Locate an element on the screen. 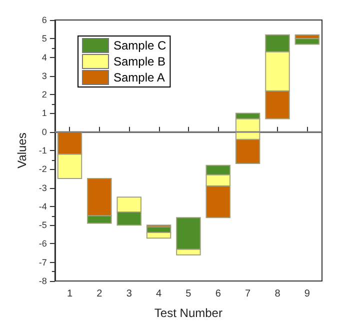 Image resolution: width=350 pixels, height=333 pixels. y-tick-label: 3 is located at coordinates (44, 75).